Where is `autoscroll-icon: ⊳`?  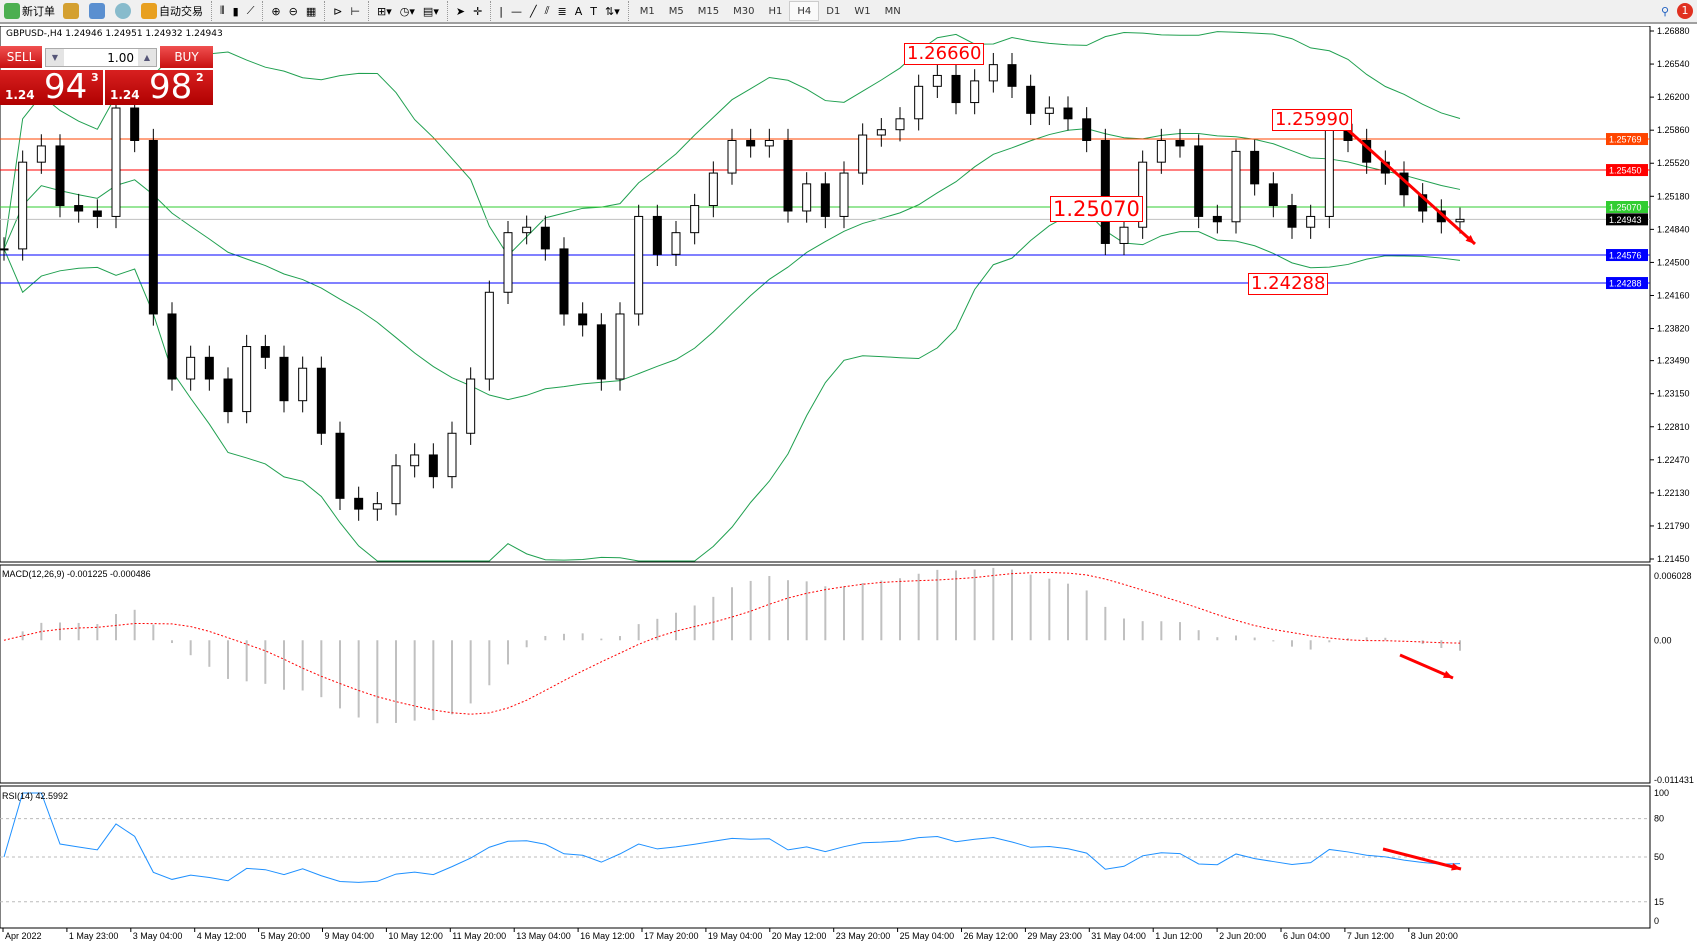 autoscroll-icon: ⊳ is located at coordinates (338, 11).